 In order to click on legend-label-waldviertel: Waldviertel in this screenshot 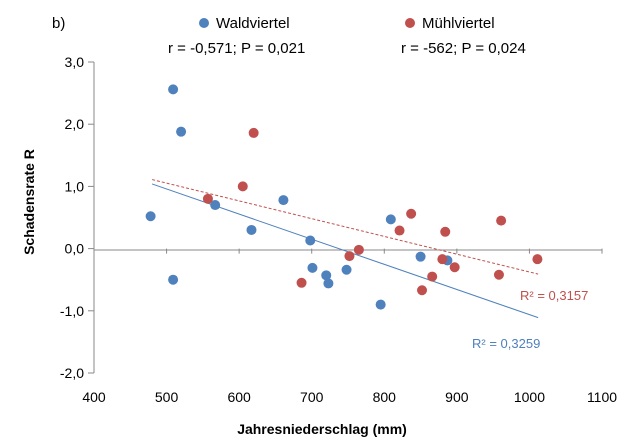, I will do `click(253, 23)`.